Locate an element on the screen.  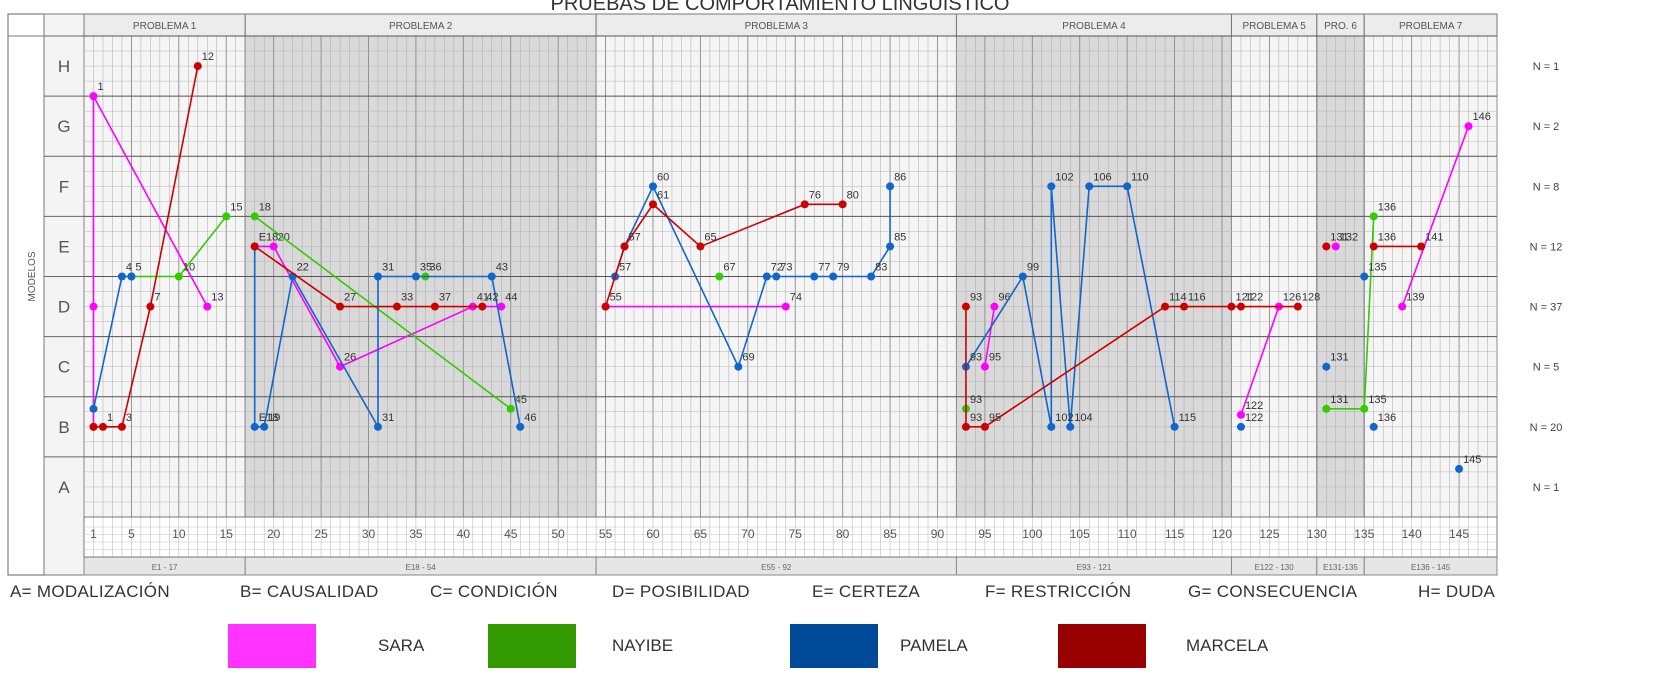
x-tick-label: 20 is located at coordinates (274, 534).